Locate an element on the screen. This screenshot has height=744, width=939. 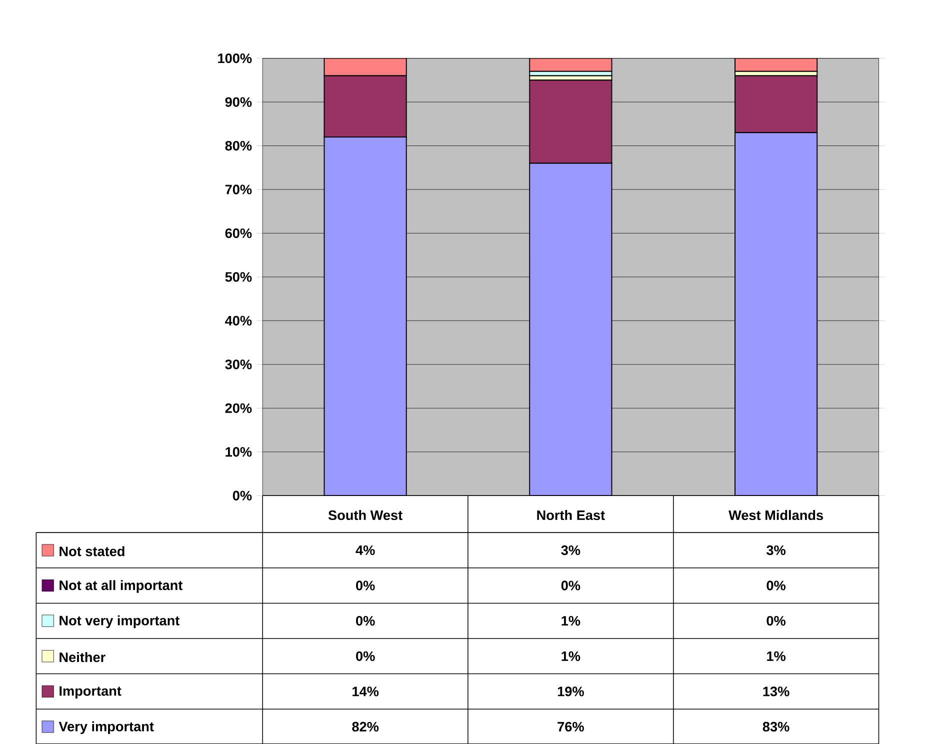
y-tick-label: 40% is located at coordinates (238, 321).